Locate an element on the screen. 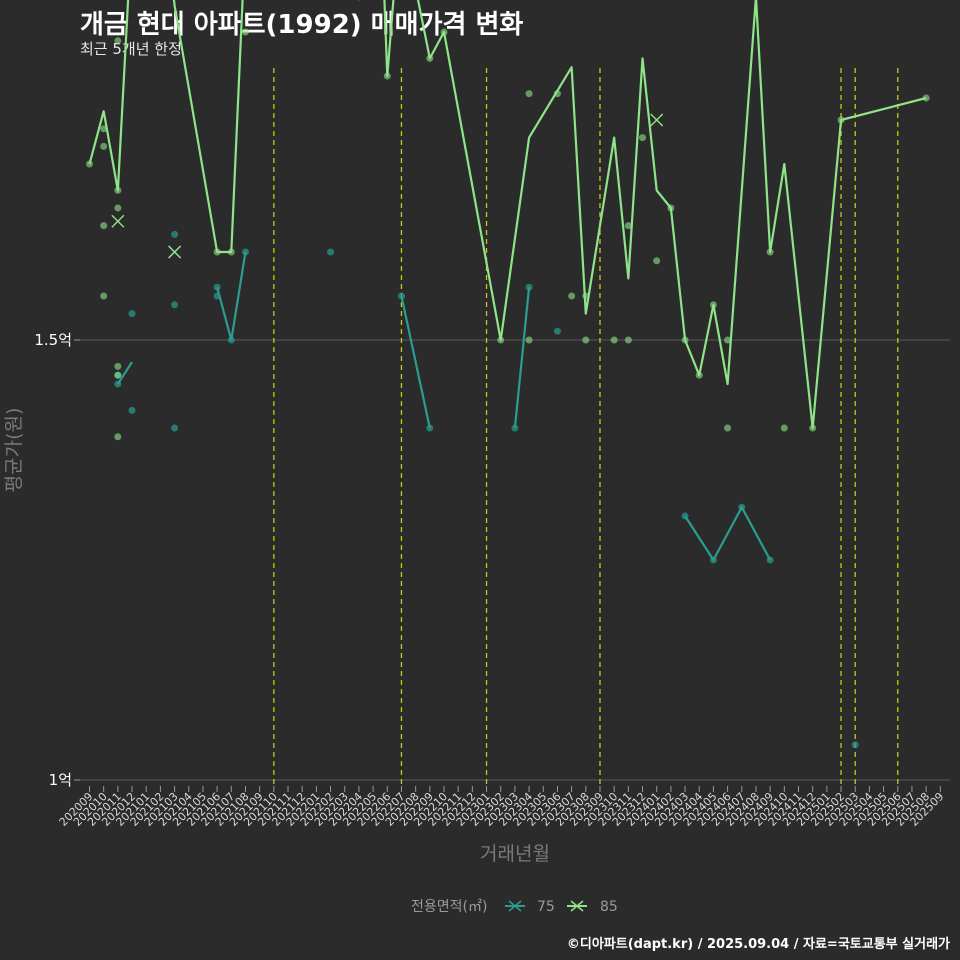 This screenshot has height=960, width=960. y-tick-label: 1.5억 is located at coordinates (53, 340).